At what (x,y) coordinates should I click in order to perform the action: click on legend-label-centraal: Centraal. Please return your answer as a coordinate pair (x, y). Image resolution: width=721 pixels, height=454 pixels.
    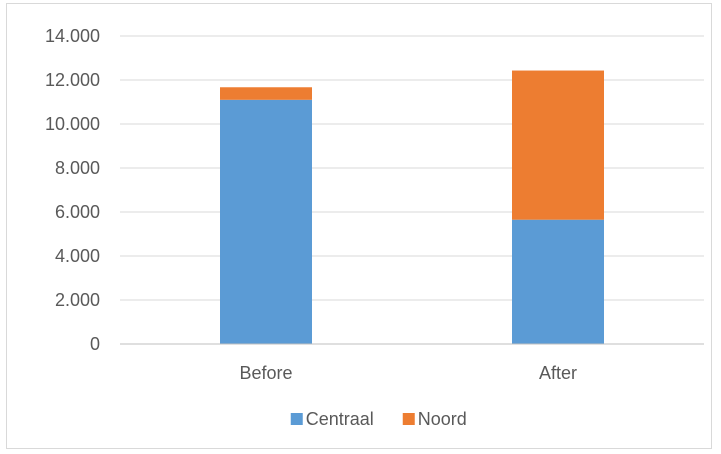
    Looking at the image, I should click on (340, 419).